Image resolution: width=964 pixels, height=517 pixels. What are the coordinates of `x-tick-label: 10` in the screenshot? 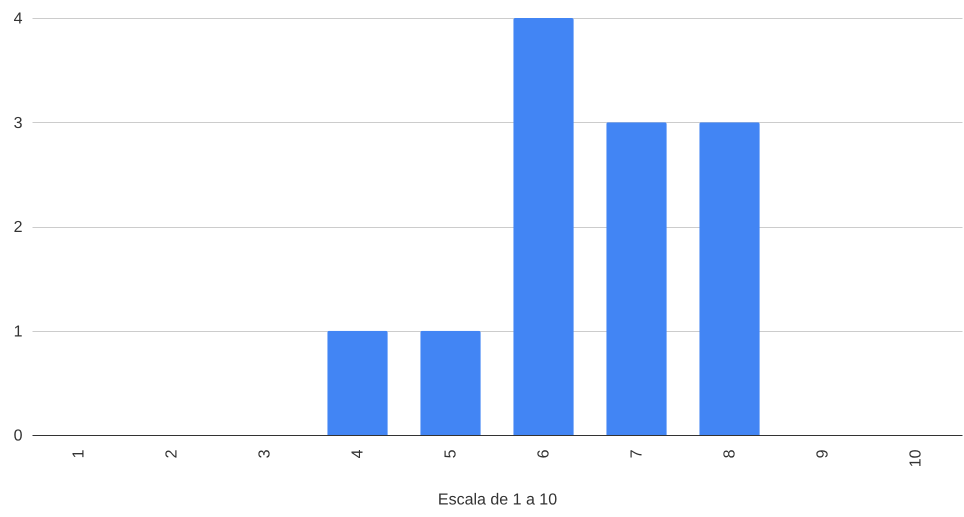 It's located at (916, 458).